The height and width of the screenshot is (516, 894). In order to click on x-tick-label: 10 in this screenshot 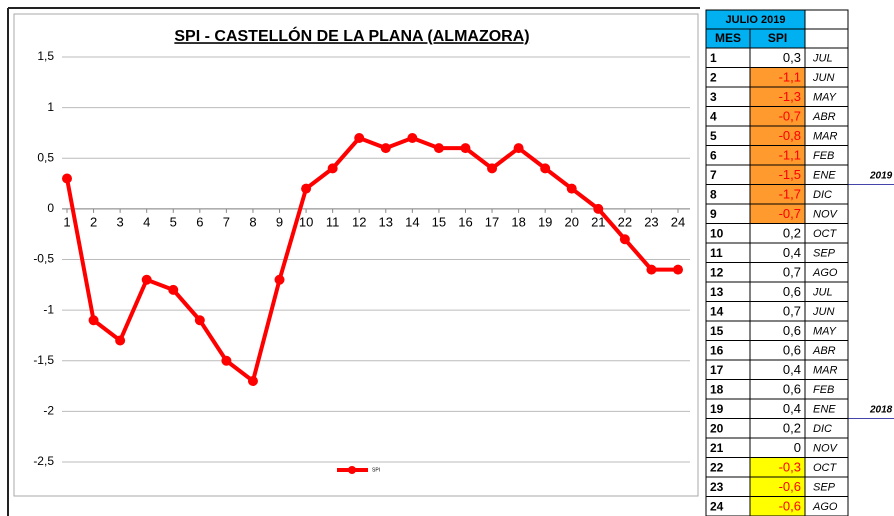, I will do `click(306, 221)`.